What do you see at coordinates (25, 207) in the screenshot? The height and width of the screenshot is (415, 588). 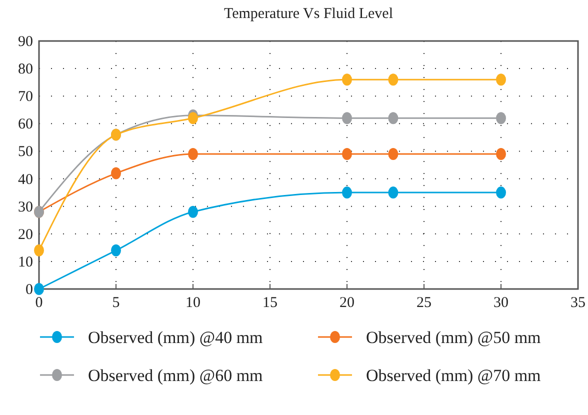 I see `y-tick-label: 30` at bounding box center [25, 207].